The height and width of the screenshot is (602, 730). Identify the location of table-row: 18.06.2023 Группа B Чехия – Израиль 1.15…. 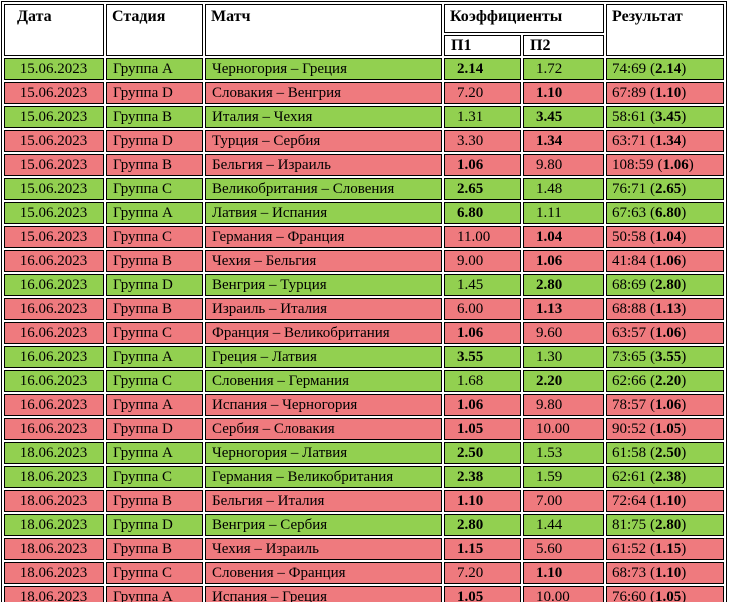
(364, 549).